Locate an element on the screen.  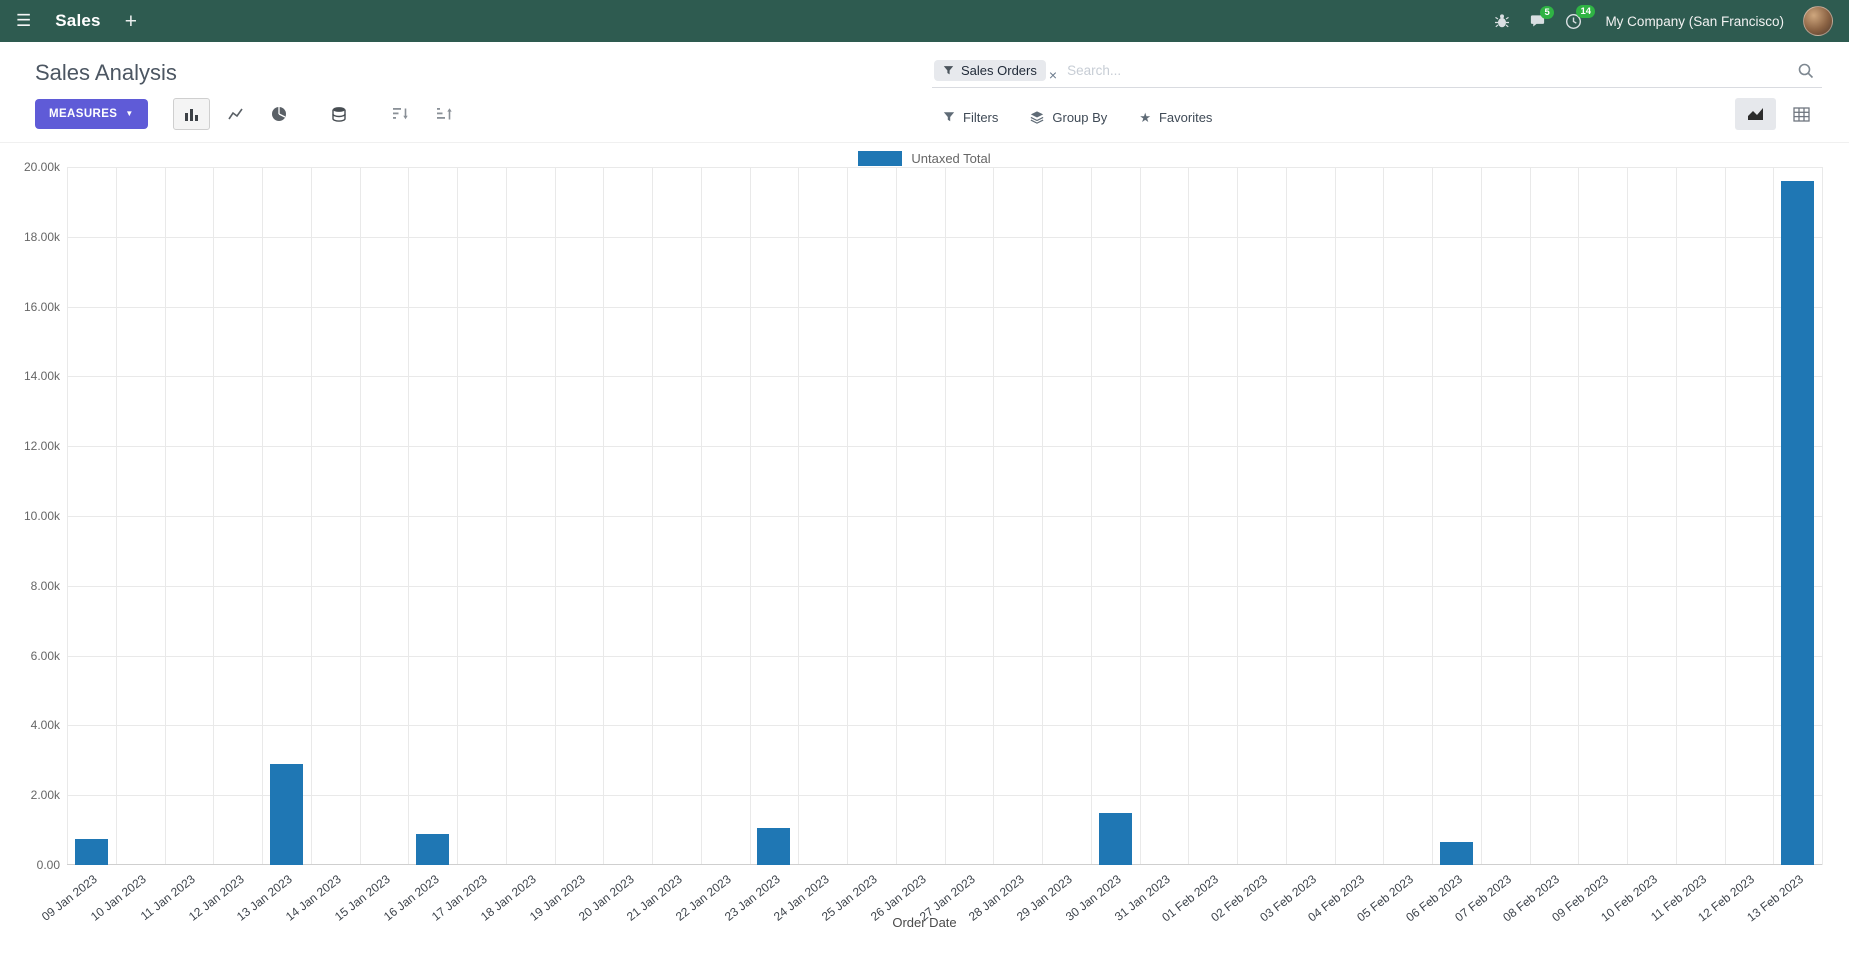
company-switcher: My Company (San Francisco) is located at coordinates (1694, 21).